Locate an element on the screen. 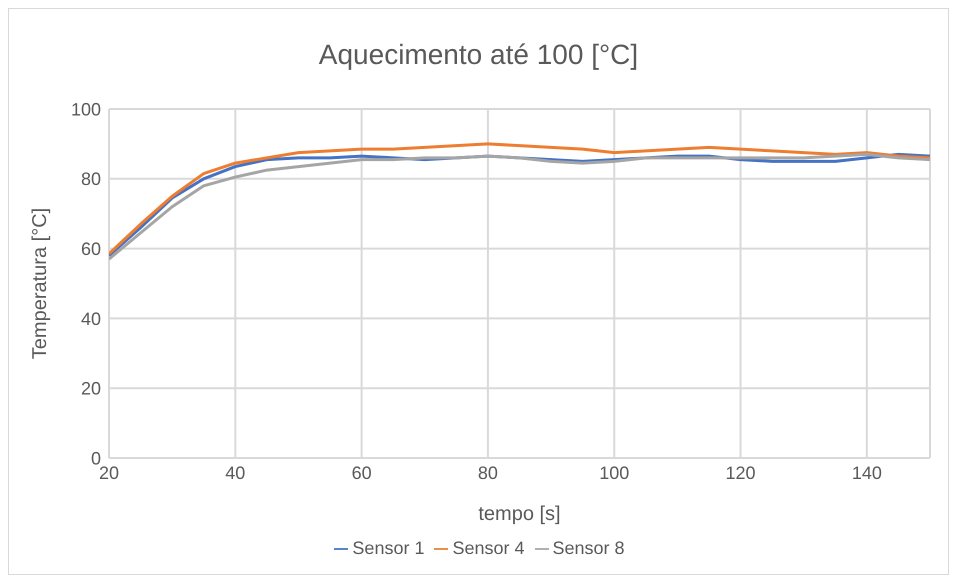  y-tick-label: 40 is located at coordinates (90, 318).